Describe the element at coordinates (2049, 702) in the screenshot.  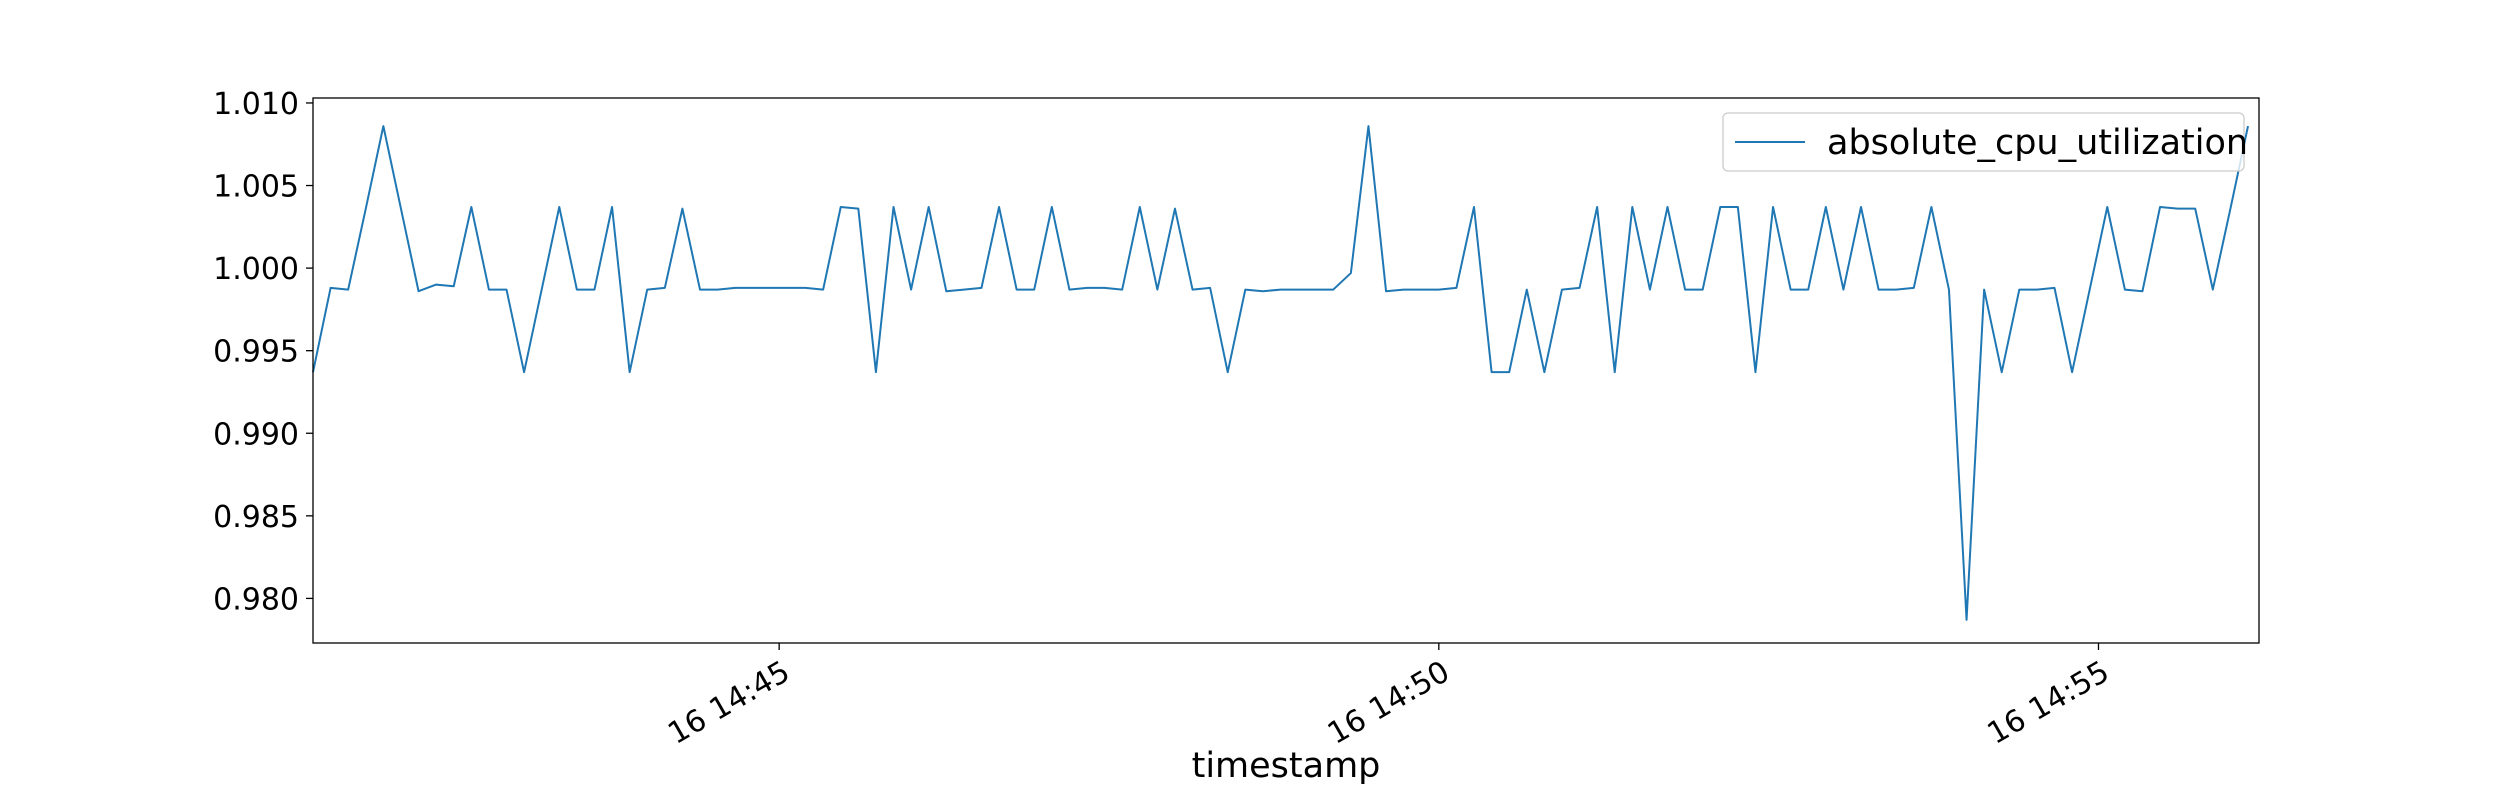
I see `x-tick-label-2: 16 14:55` at that location.